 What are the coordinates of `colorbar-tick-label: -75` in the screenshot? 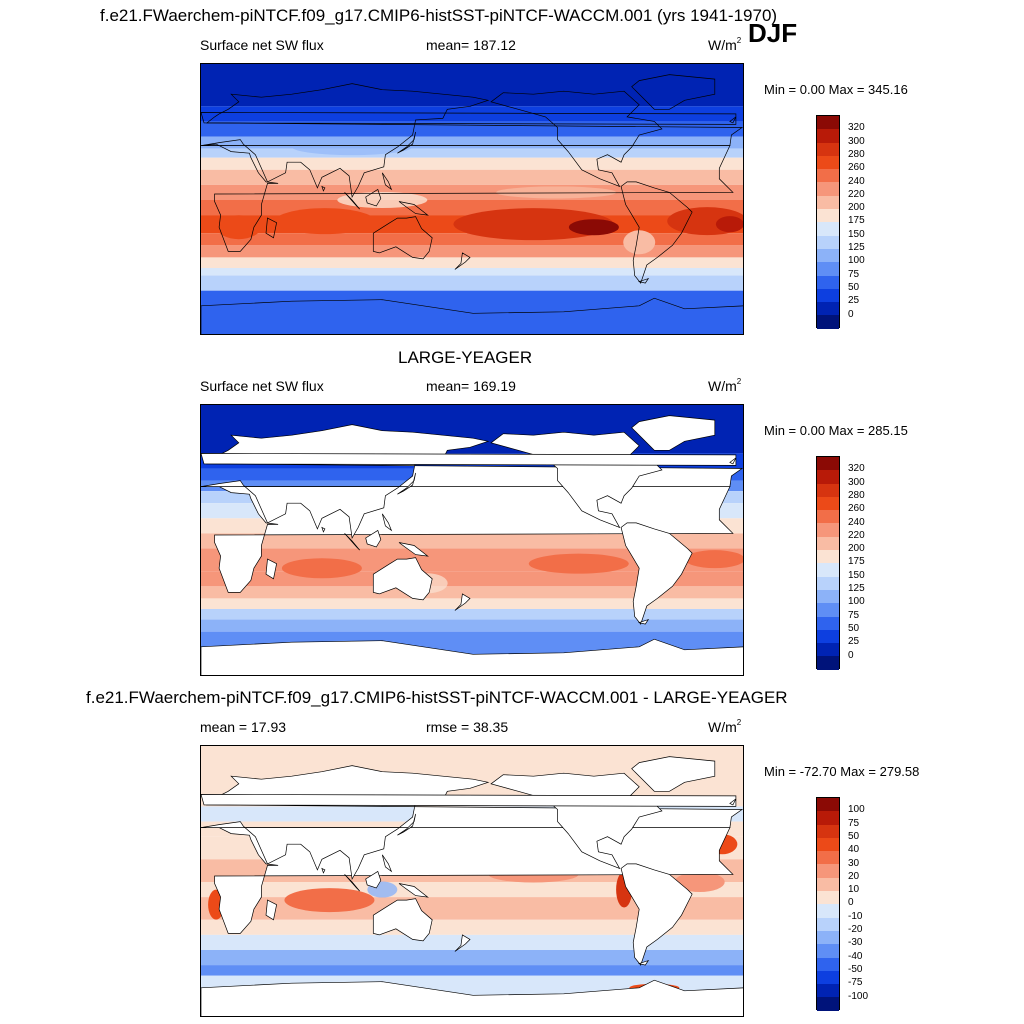 It's located at (855, 983).